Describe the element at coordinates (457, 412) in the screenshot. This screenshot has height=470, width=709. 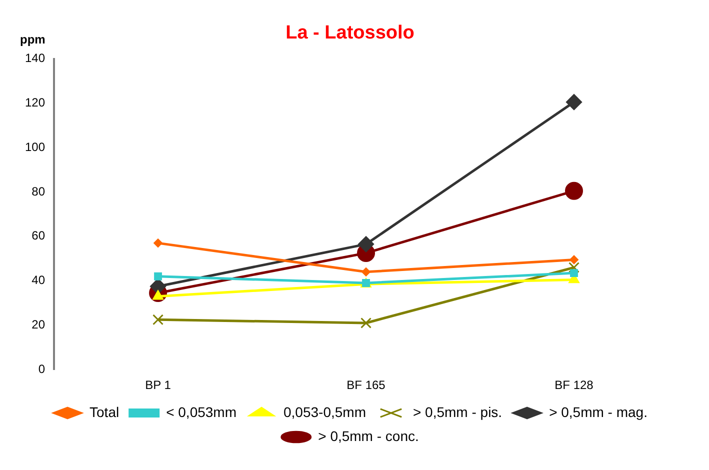
I see `legend-label: > 0,5mm - pis.` at that location.